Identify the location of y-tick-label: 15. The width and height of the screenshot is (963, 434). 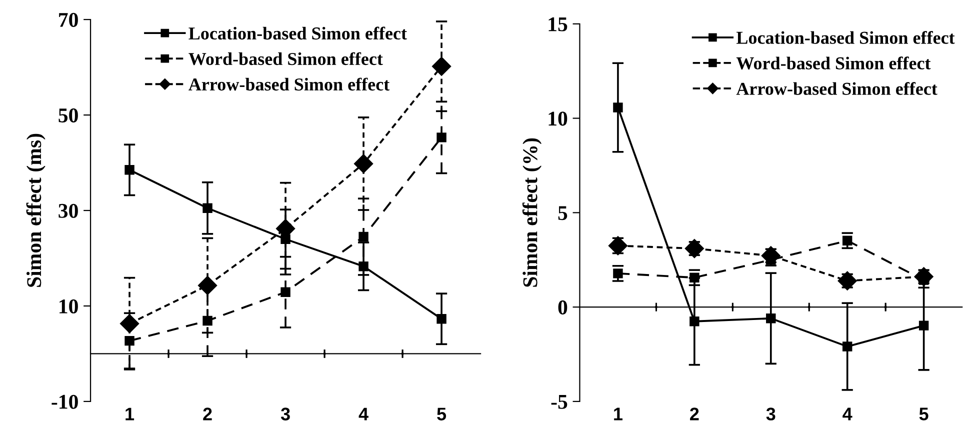
(558, 24).